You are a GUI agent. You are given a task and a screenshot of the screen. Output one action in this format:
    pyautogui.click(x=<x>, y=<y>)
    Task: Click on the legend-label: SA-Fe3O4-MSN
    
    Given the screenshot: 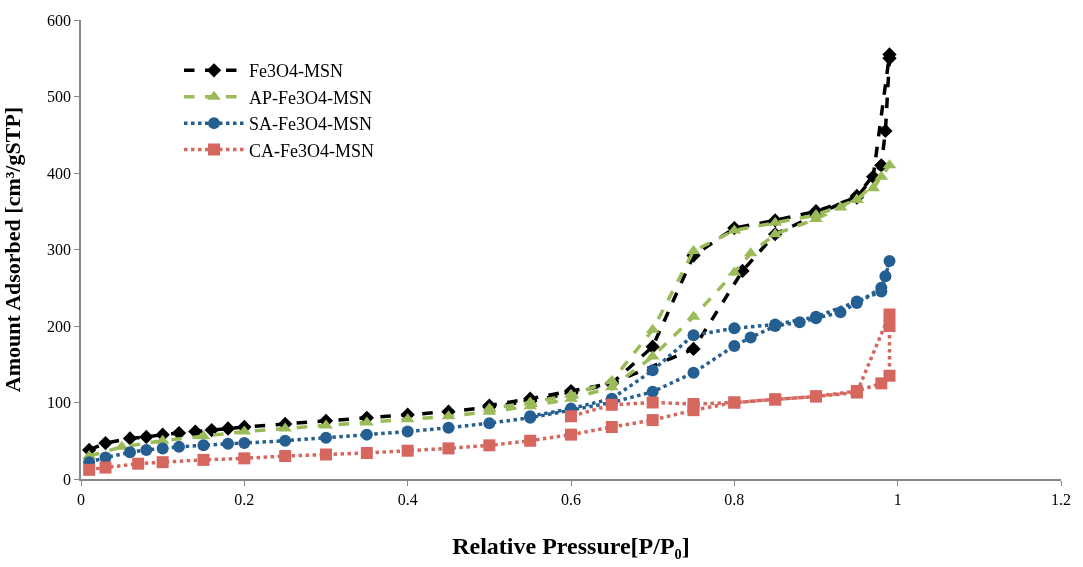 What is the action you would take?
    pyautogui.click(x=311, y=124)
    